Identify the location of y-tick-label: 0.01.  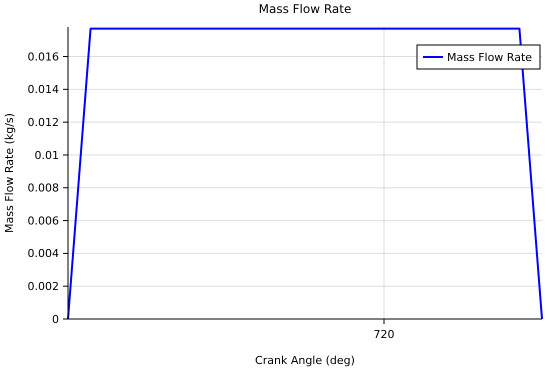
(46, 155).